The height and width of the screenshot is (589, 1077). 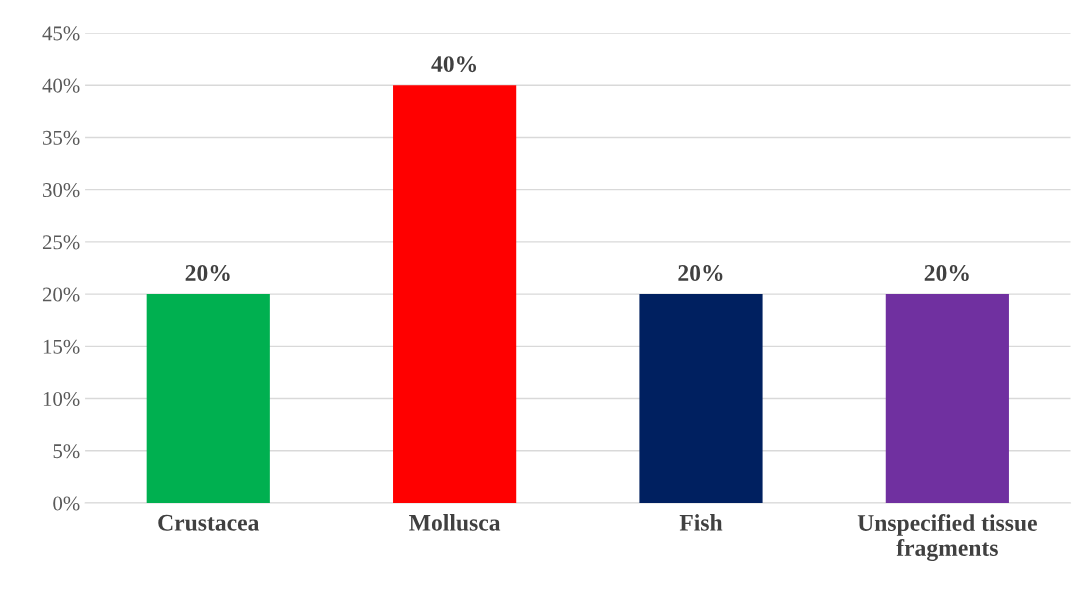 What do you see at coordinates (61, 137) in the screenshot?
I see `y-tick-label: 35%` at bounding box center [61, 137].